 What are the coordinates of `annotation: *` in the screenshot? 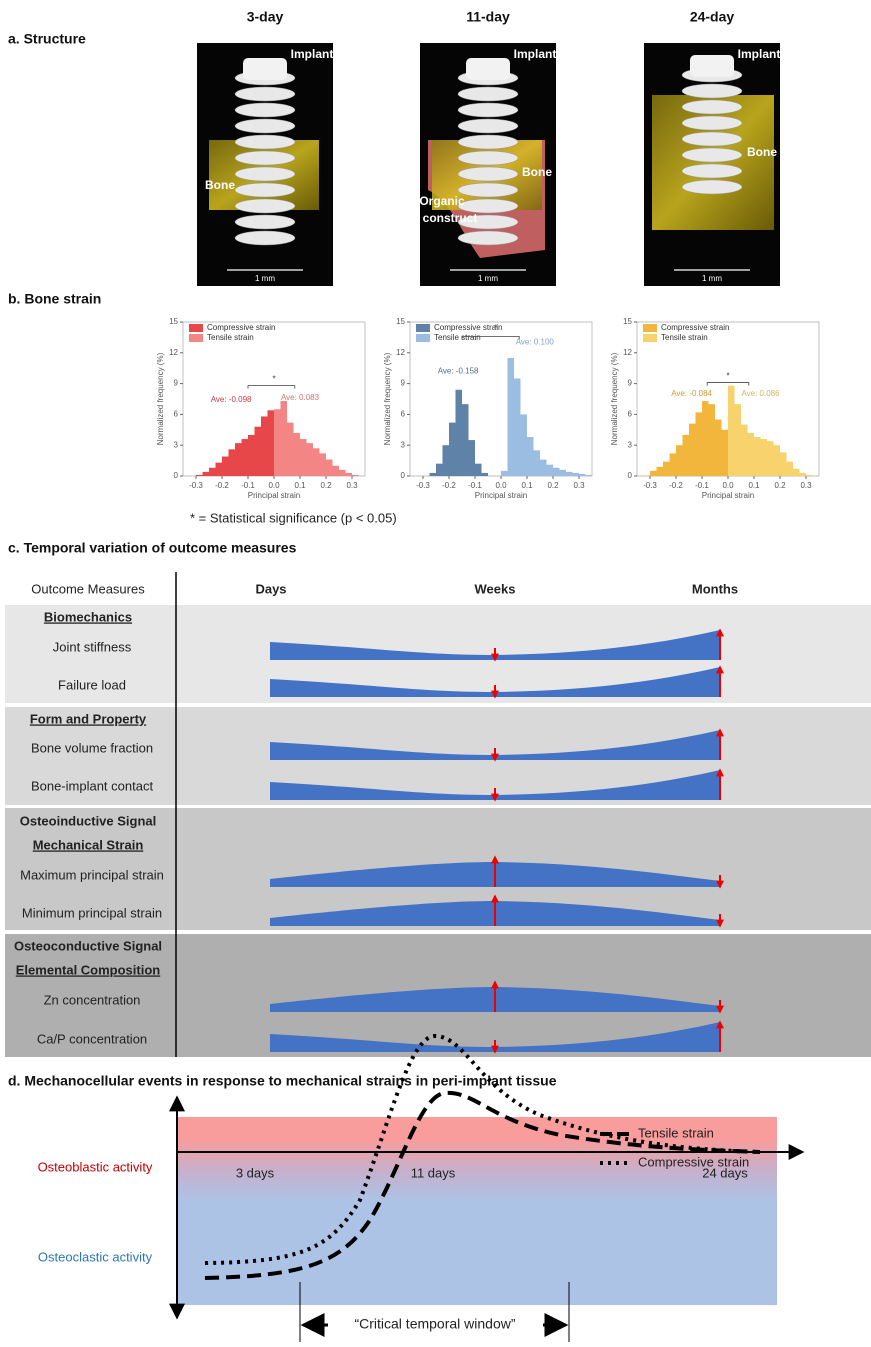 It's located at (727, 376).